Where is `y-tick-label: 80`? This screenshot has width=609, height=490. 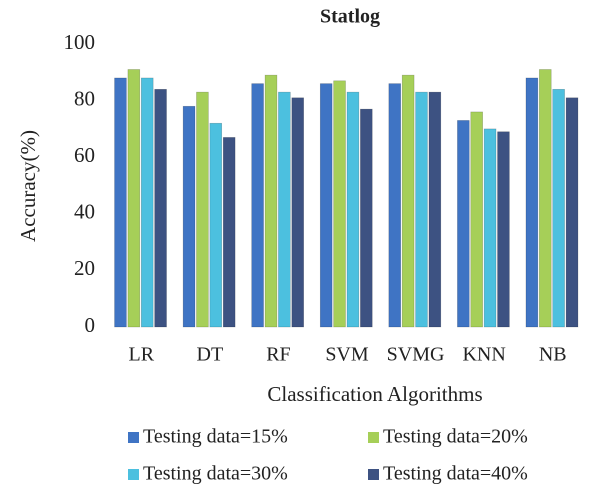 y-tick-label: 80 is located at coordinates (84, 98).